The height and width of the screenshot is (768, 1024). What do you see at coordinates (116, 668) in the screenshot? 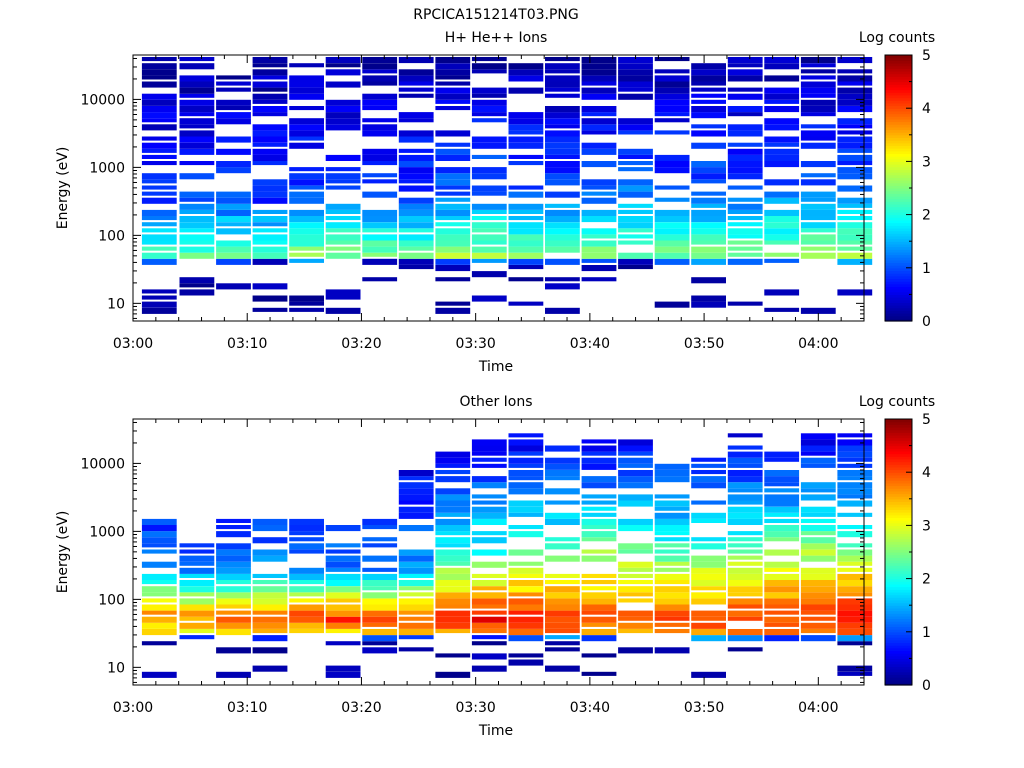
I see `y-tick-label: 10` at bounding box center [116, 668].